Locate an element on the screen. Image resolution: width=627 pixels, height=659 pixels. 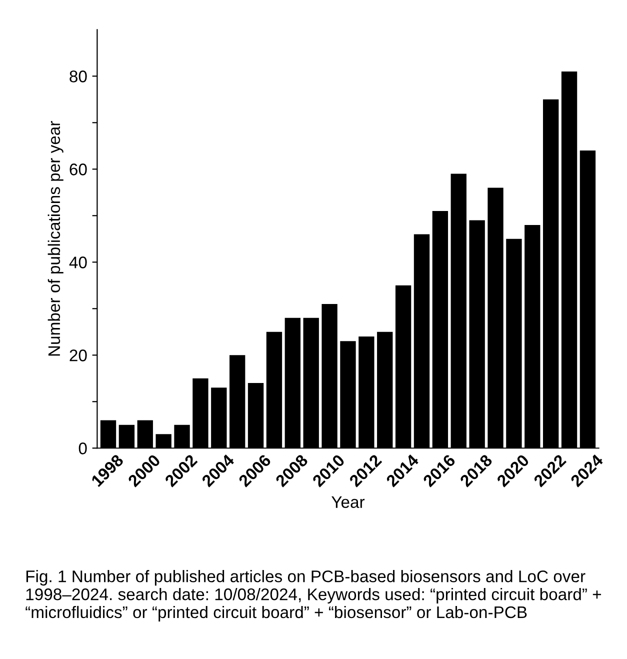
x-axis-title: Year is located at coordinates (348, 502).